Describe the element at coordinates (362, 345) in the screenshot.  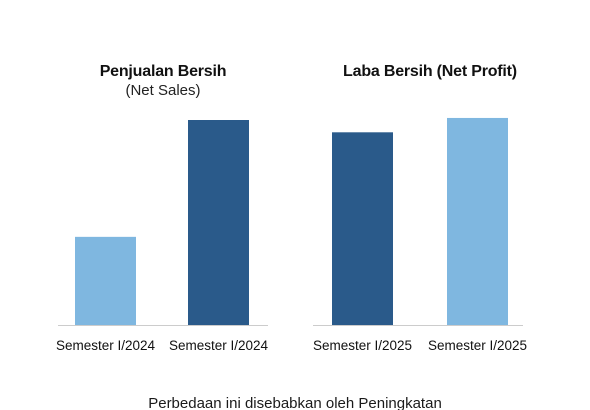
I see `chart-1-category-label-0: Semester I/2025` at that location.